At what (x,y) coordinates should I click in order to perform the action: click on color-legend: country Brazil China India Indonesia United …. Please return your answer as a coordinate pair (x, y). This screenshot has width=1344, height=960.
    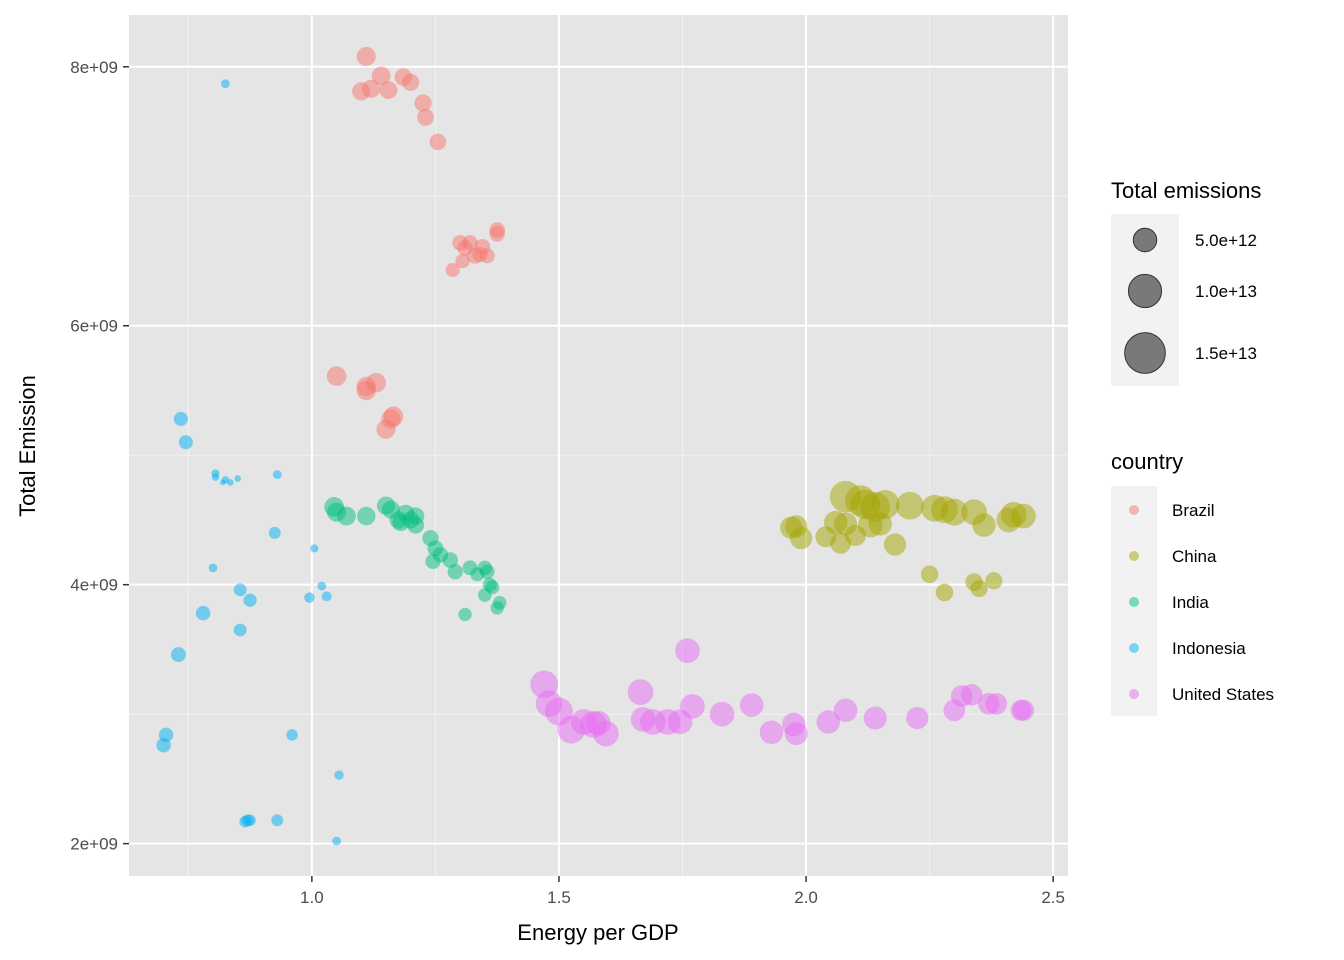
    Looking at the image, I should click on (1192, 582).